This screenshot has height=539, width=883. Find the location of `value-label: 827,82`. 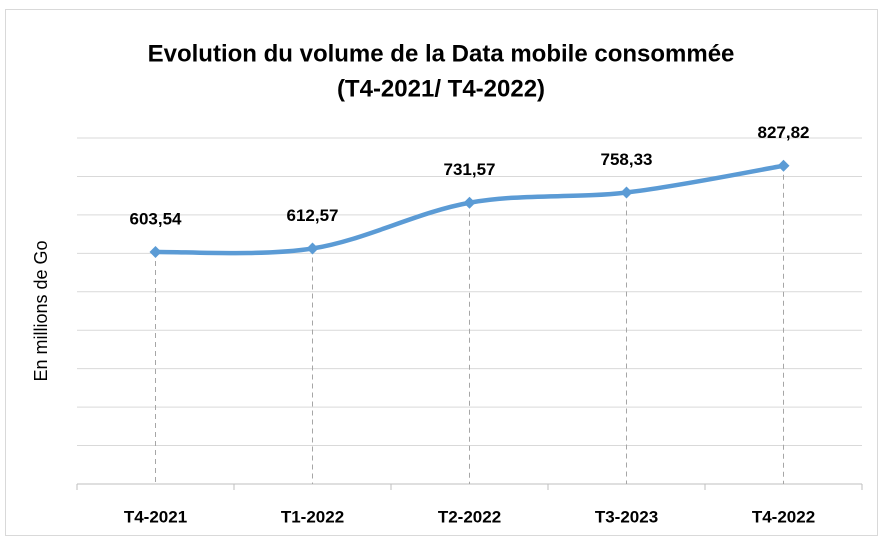

value-label: 827,82 is located at coordinates (784, 132).